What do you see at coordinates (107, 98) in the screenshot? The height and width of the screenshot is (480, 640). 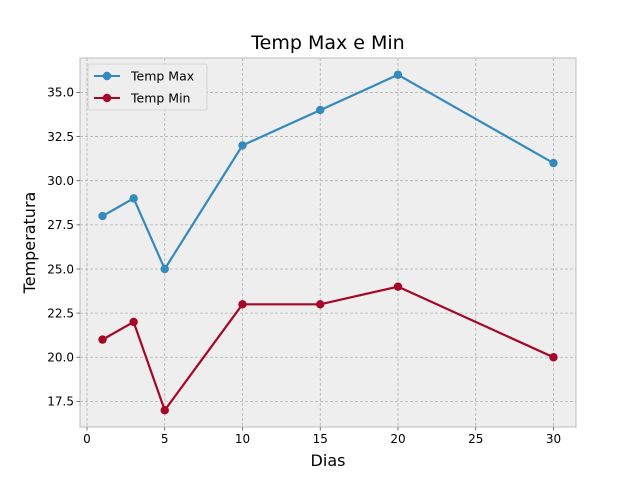 I see `legend-marker-temp-min` at bounding box center [107, 98].